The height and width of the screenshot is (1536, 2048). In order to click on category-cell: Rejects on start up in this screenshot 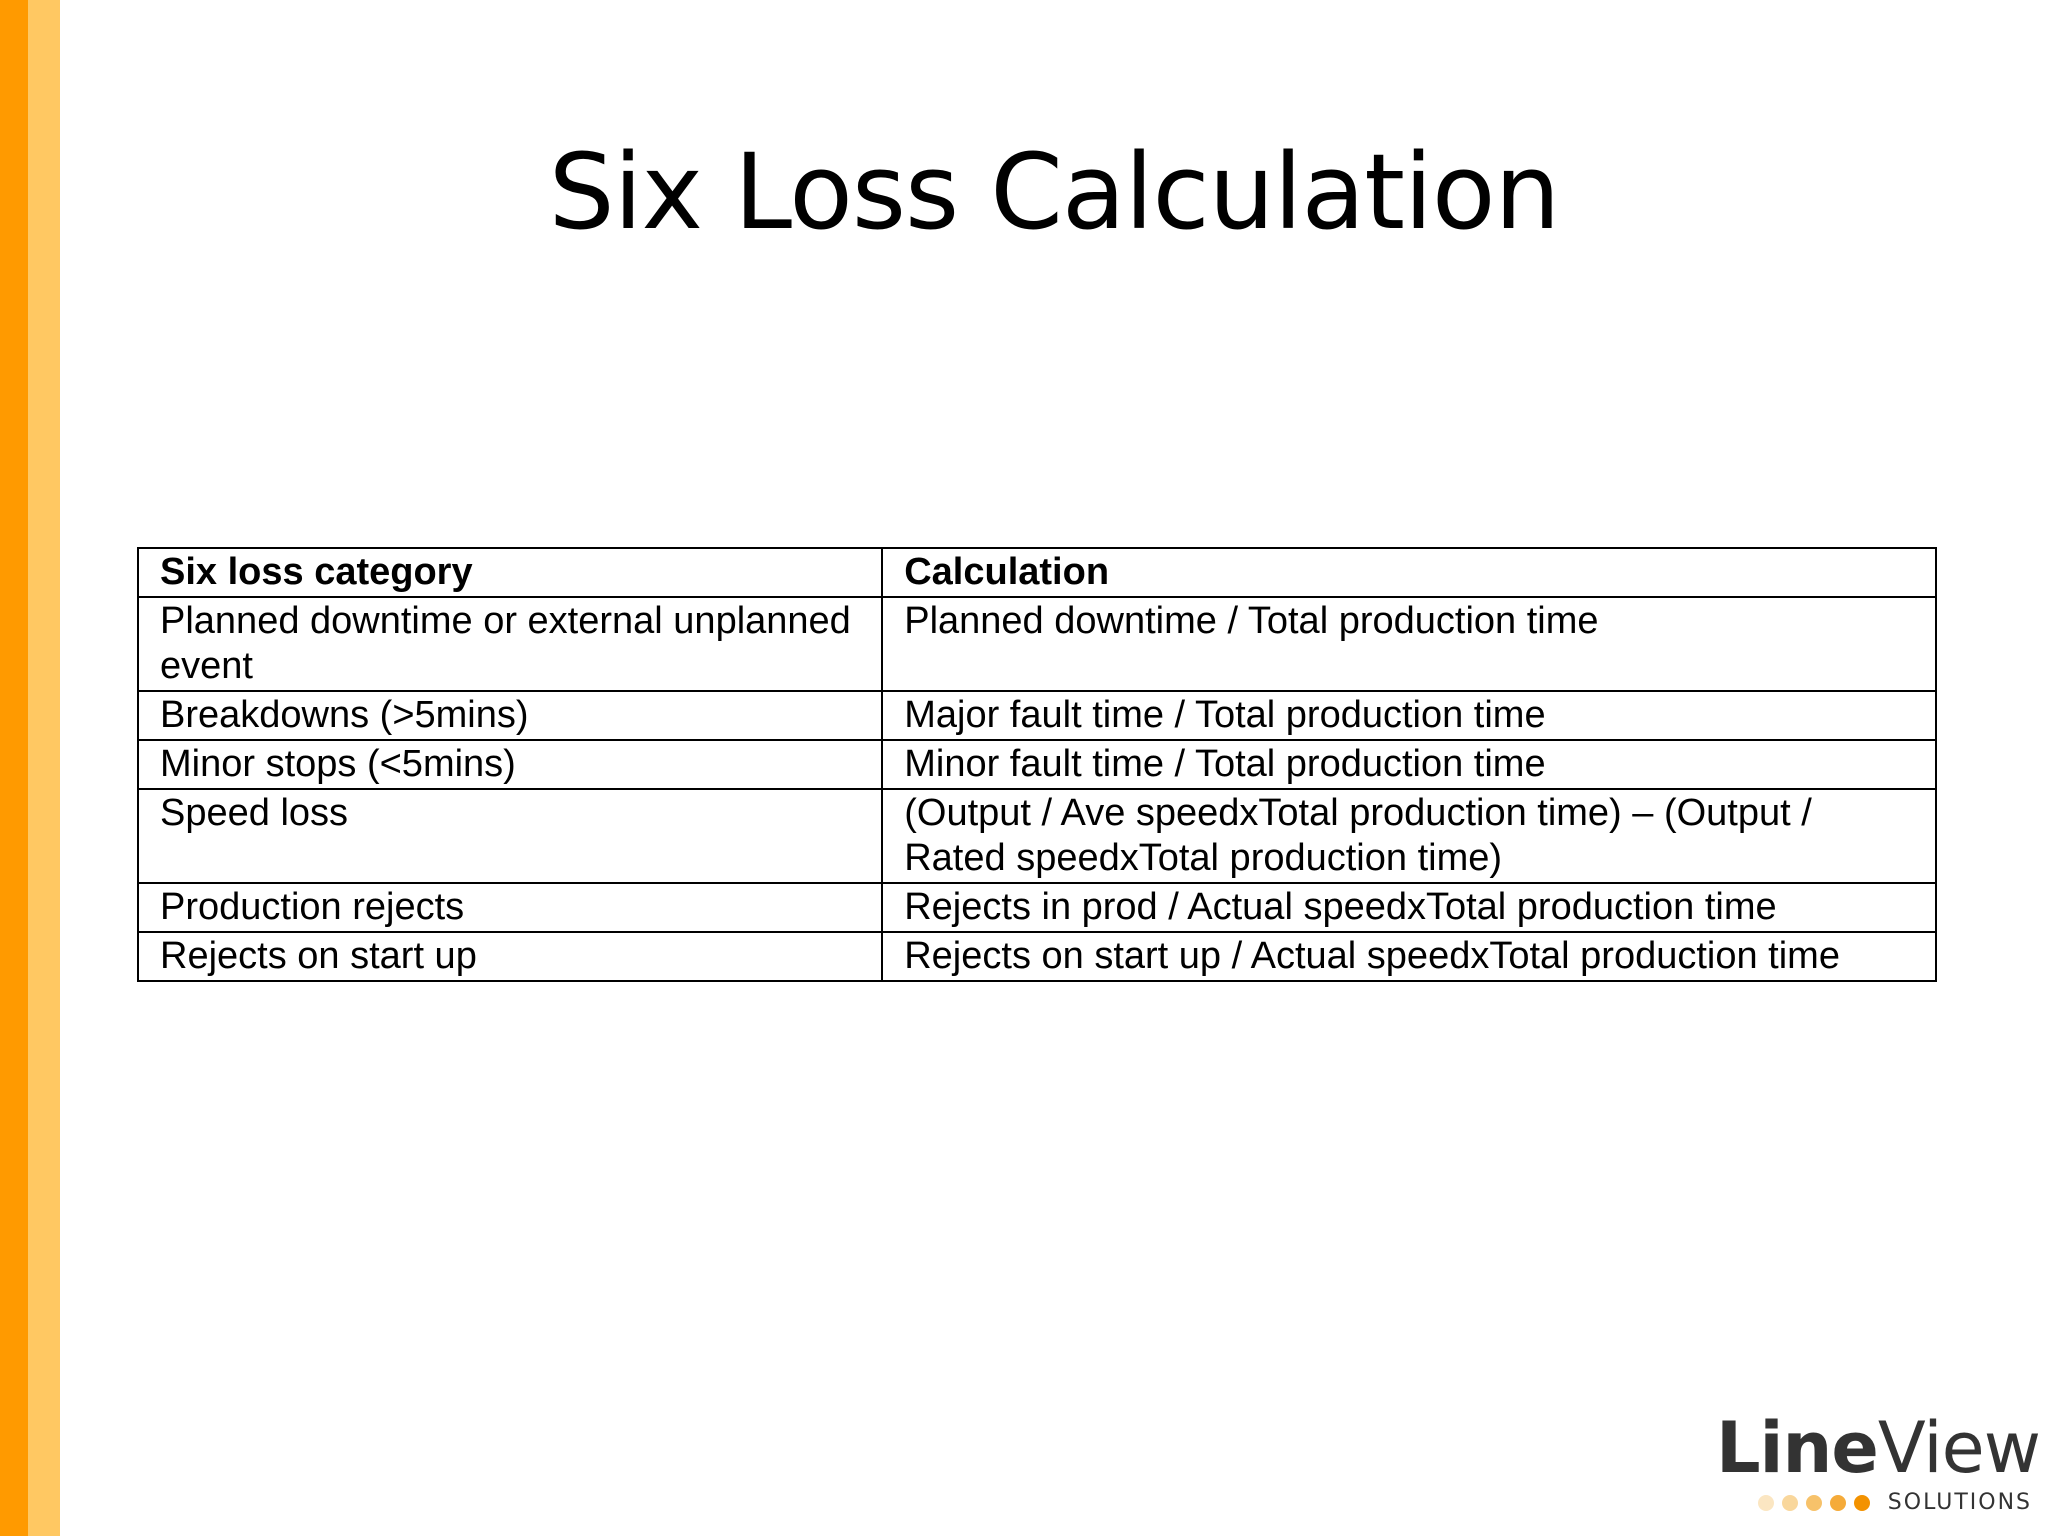, I will do `click(510, 956)`.